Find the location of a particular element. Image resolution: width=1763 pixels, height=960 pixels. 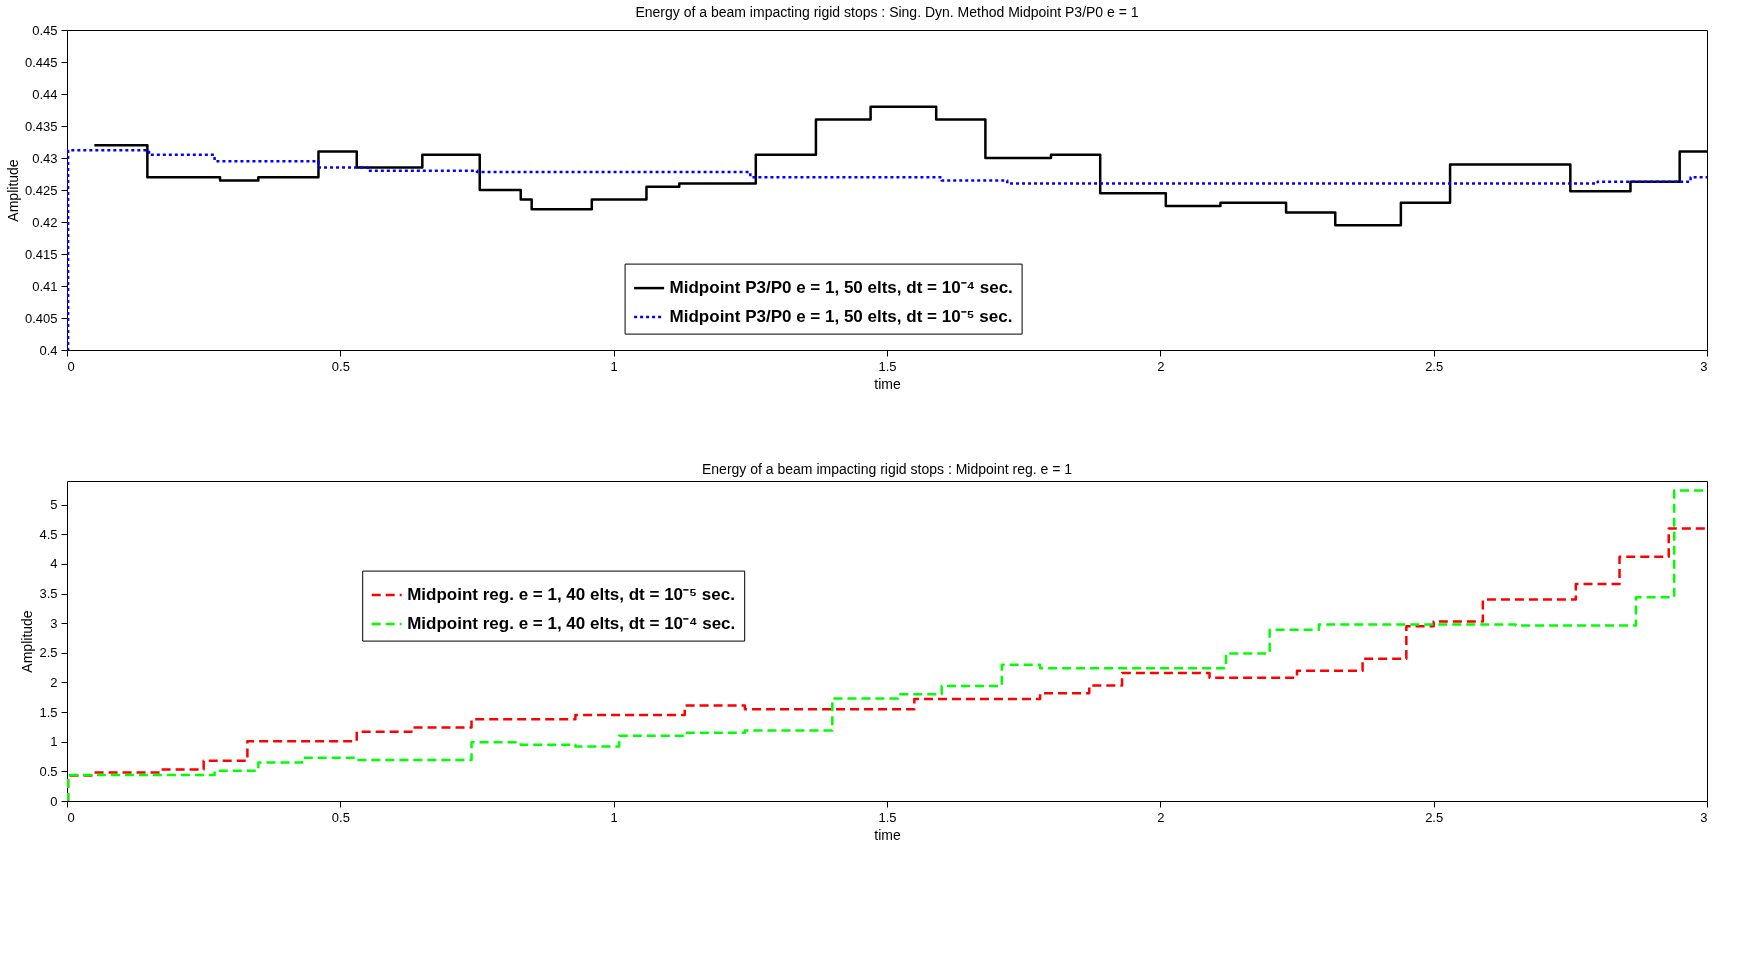

legend-label: Midpoint P3/P0 e = 1, 50 elts, dt = 10⁻⁵ sec. is located at coordinates (841, 317).